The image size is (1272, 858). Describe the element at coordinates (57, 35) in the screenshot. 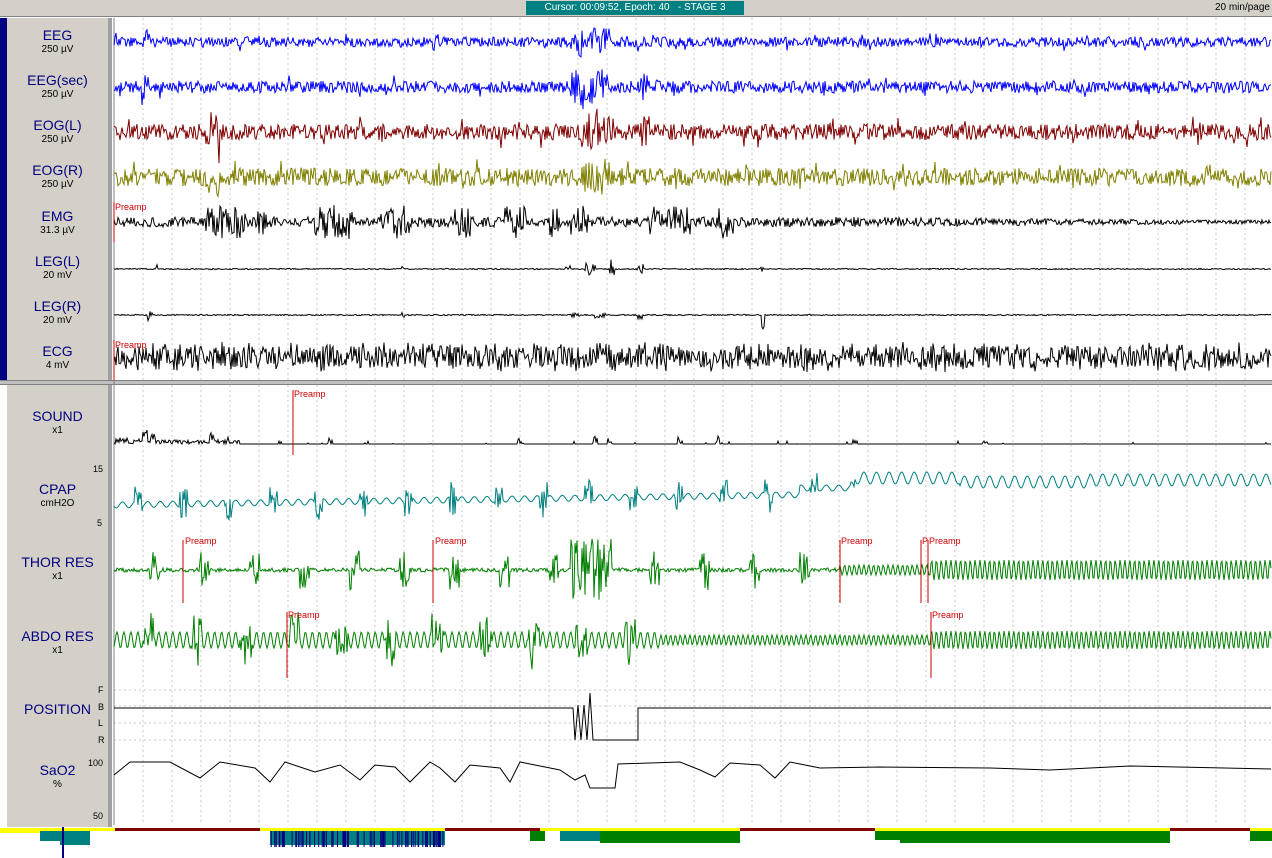

I see `channel-label-eeg: EEG` at that location.